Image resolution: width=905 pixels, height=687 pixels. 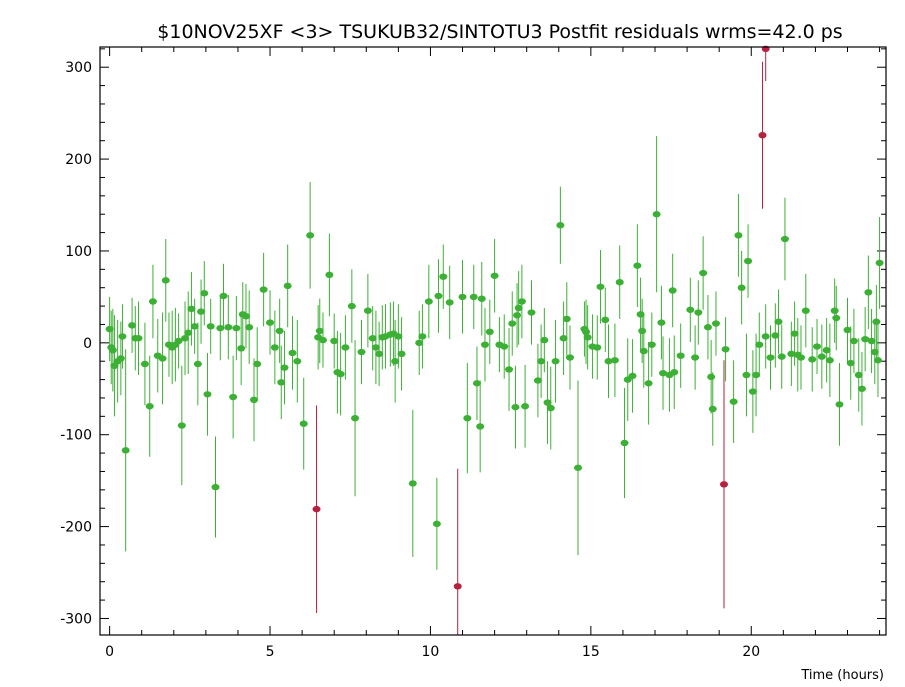 I want to click on x-tick-label: 5, so click(x=270, y=652).